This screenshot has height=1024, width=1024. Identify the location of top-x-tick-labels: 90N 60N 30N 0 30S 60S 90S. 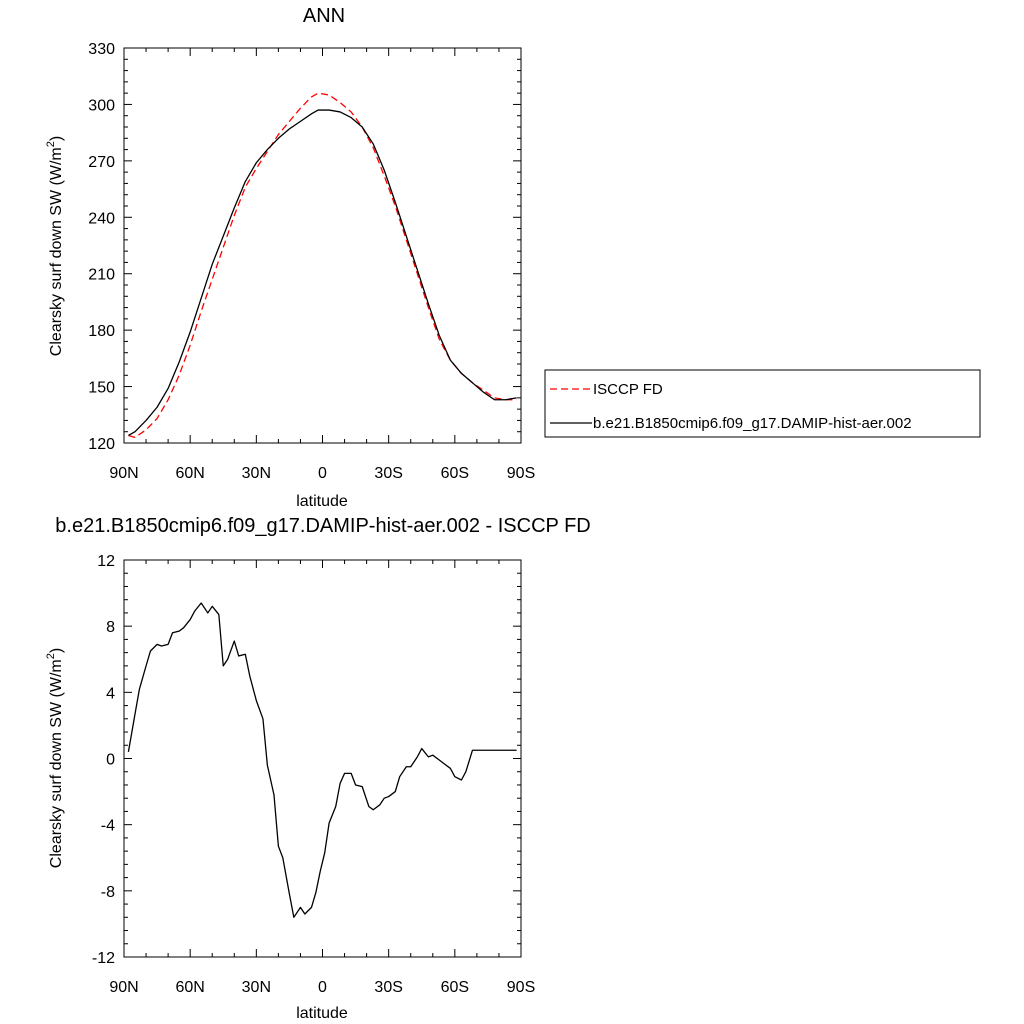
(322, 473).